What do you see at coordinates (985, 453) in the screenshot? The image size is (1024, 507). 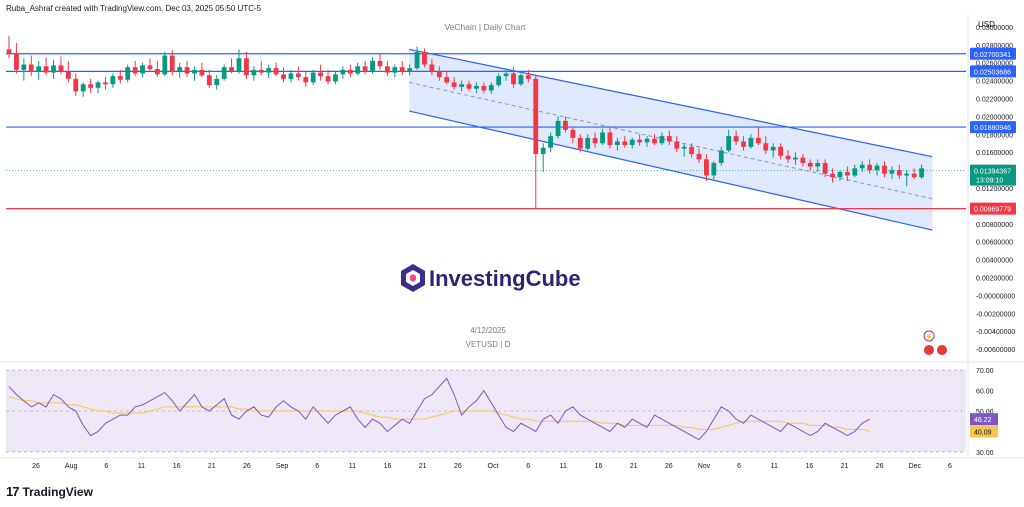 I see `rsi-tick-label: 30.00` at bounding box center [985, 453].